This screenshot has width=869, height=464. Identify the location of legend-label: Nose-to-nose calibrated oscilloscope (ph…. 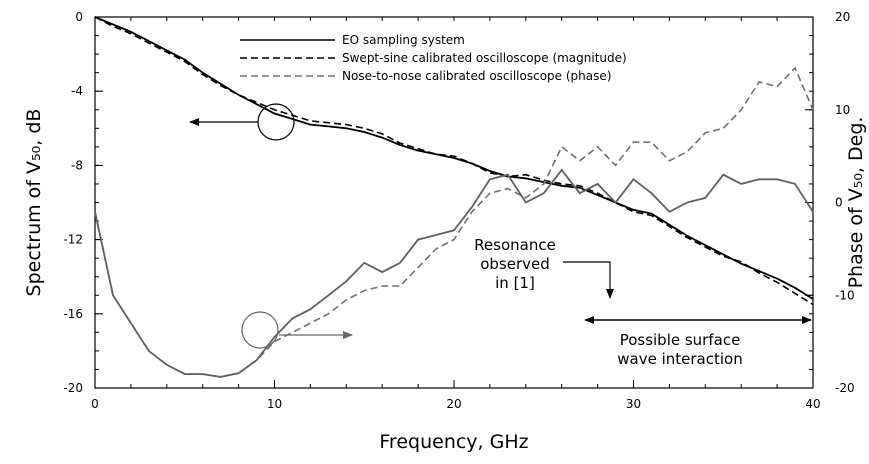
(476, 76).